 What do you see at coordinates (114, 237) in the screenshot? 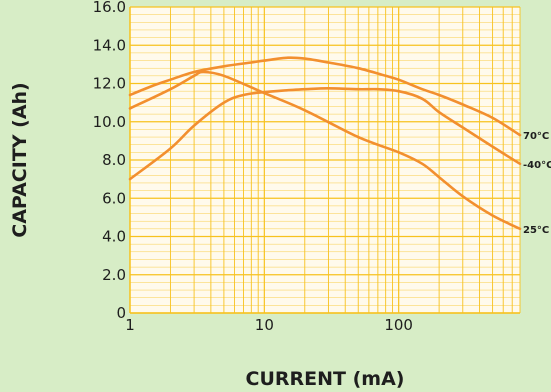
I see `y-tick-label: 4.0` at bounding box center [114, 237].